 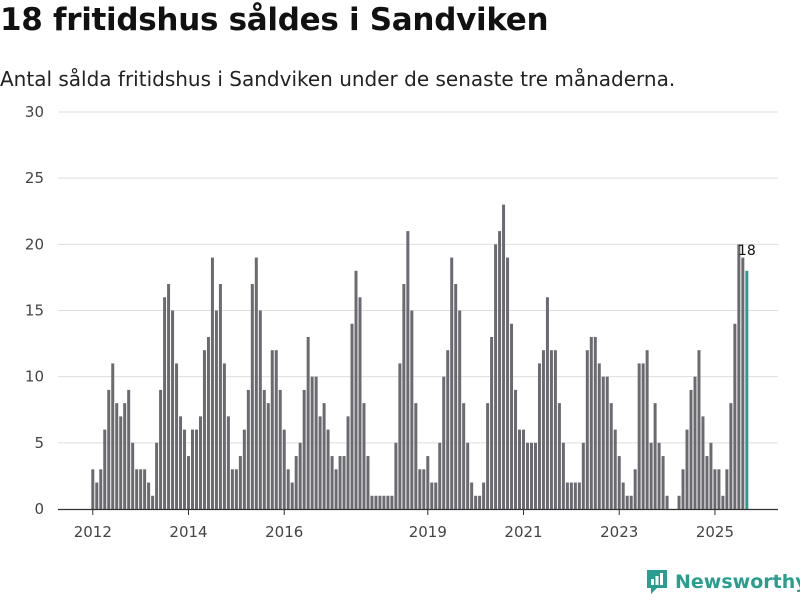 I want to click on brand-name: Newsworthy, so click(x=737, y=582).